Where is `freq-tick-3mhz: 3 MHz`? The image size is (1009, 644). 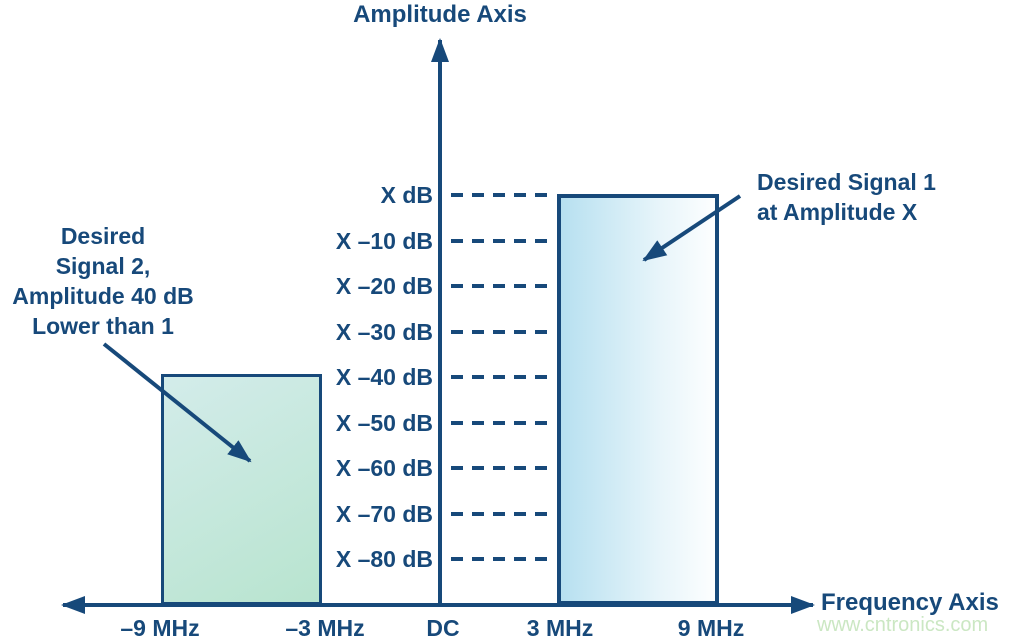 freq-tick-3mhz: 3 MHz is located at coordinates (560, 628).